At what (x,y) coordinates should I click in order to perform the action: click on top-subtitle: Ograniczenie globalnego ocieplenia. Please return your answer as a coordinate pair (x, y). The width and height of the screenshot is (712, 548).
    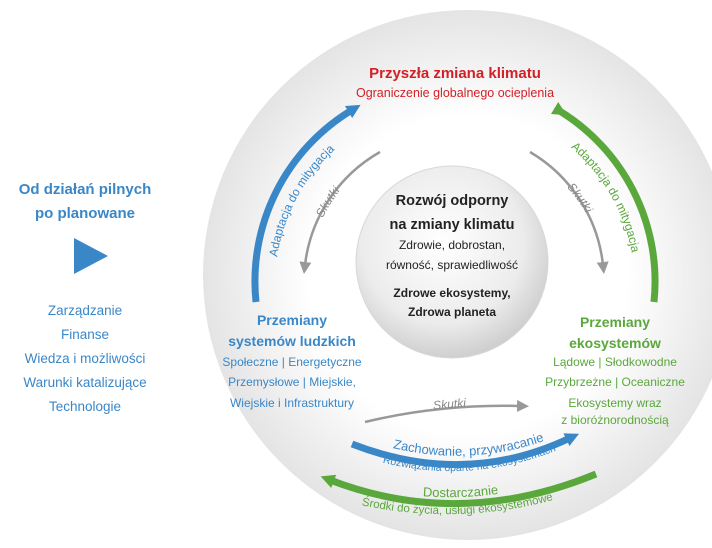
    Looking at the image, I should click on (455, 93).